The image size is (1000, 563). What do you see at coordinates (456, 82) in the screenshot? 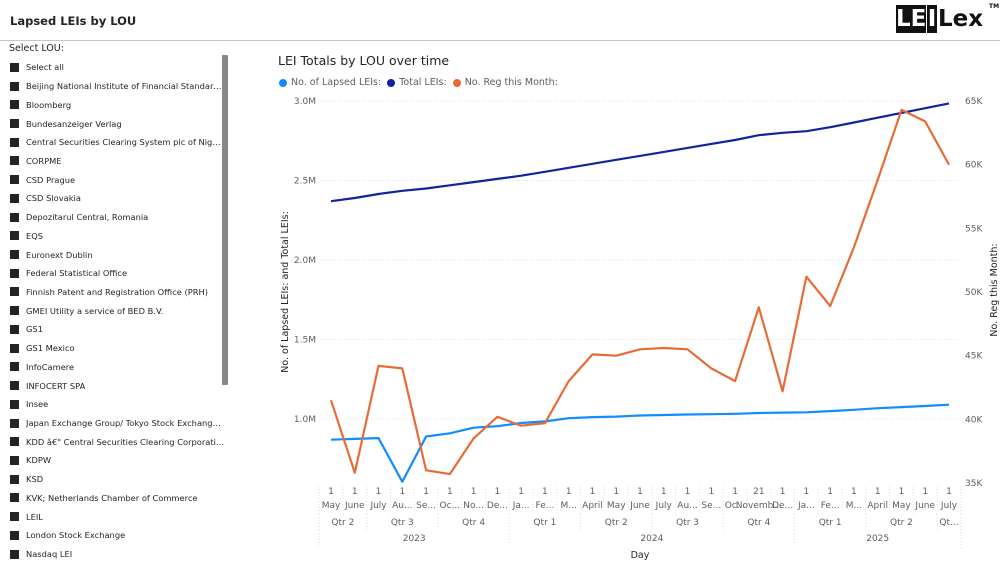
I see `legend-dot-reg` at bounding box center [456, 82].